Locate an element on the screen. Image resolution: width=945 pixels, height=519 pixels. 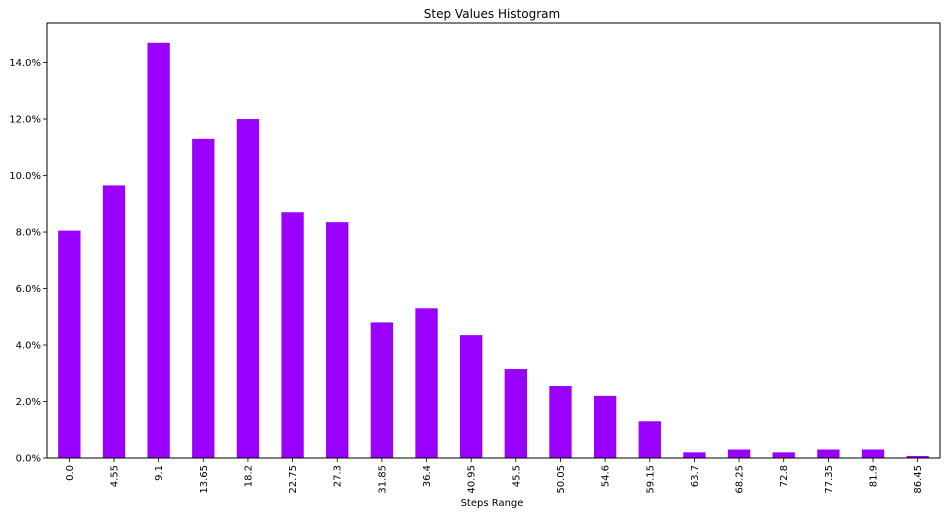
x-tick-label: 22.75 is located at coordinates (293, 479).